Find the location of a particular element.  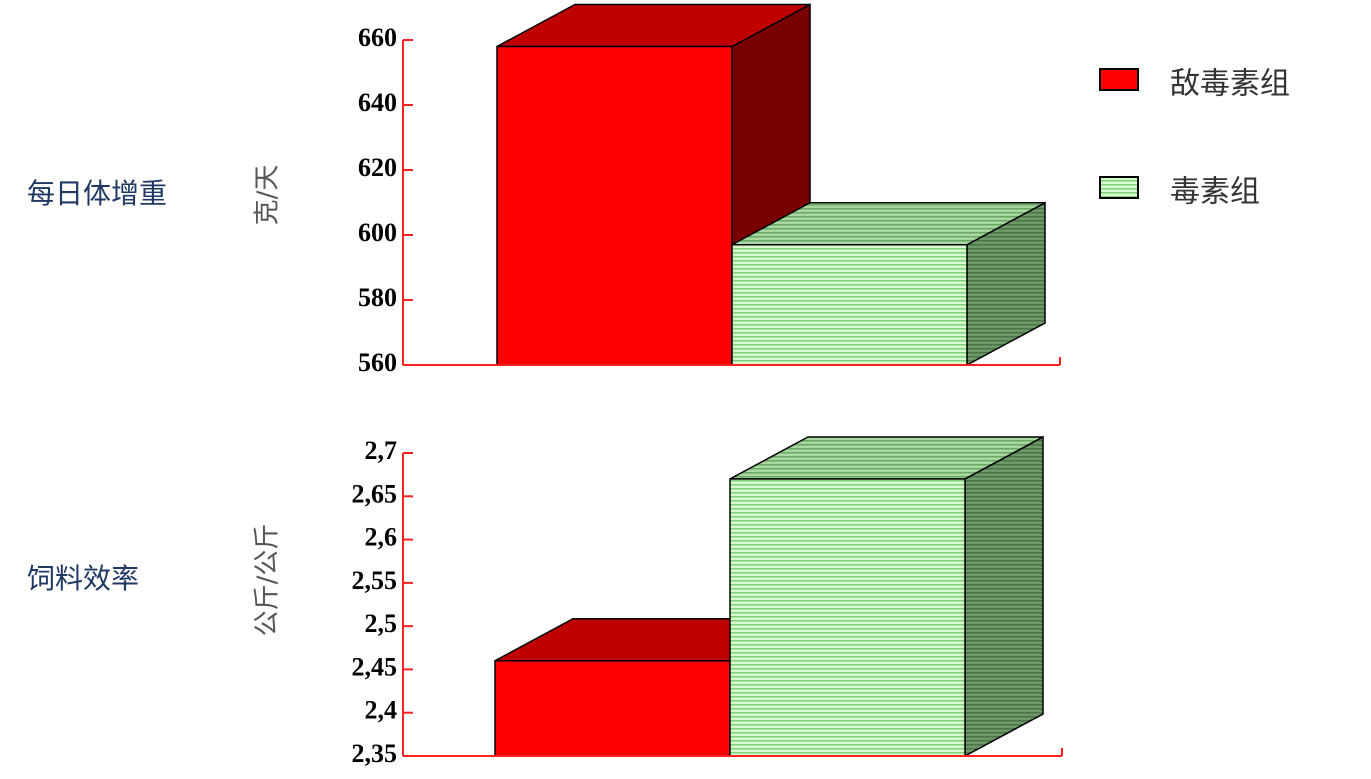

y-tick-label: 660 is located at coordinates (377, 37).